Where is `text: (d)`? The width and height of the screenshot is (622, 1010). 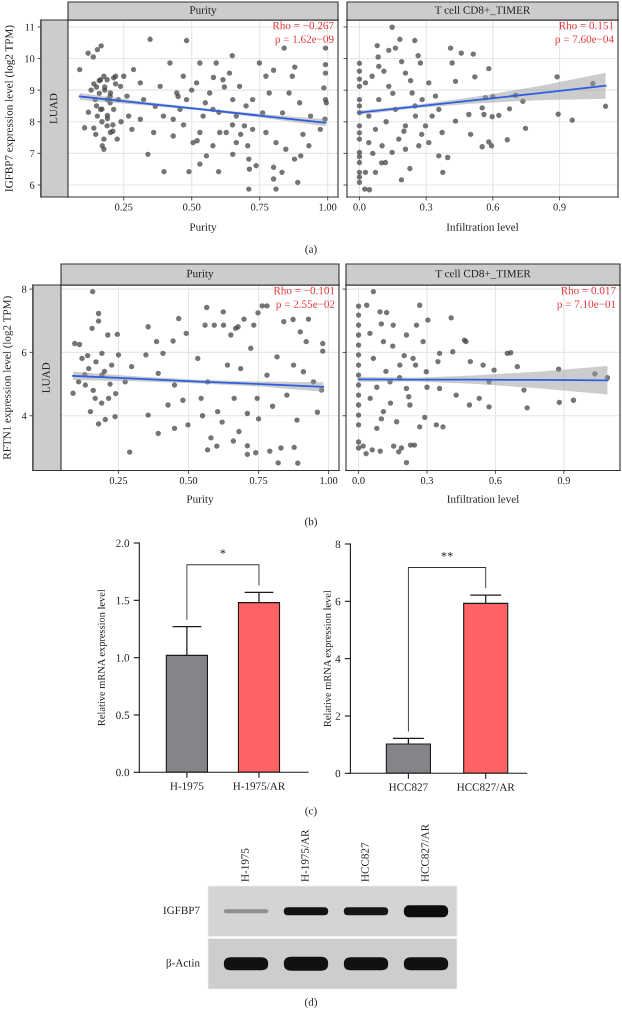
text: (d) is located at coordinates (311, 1003).